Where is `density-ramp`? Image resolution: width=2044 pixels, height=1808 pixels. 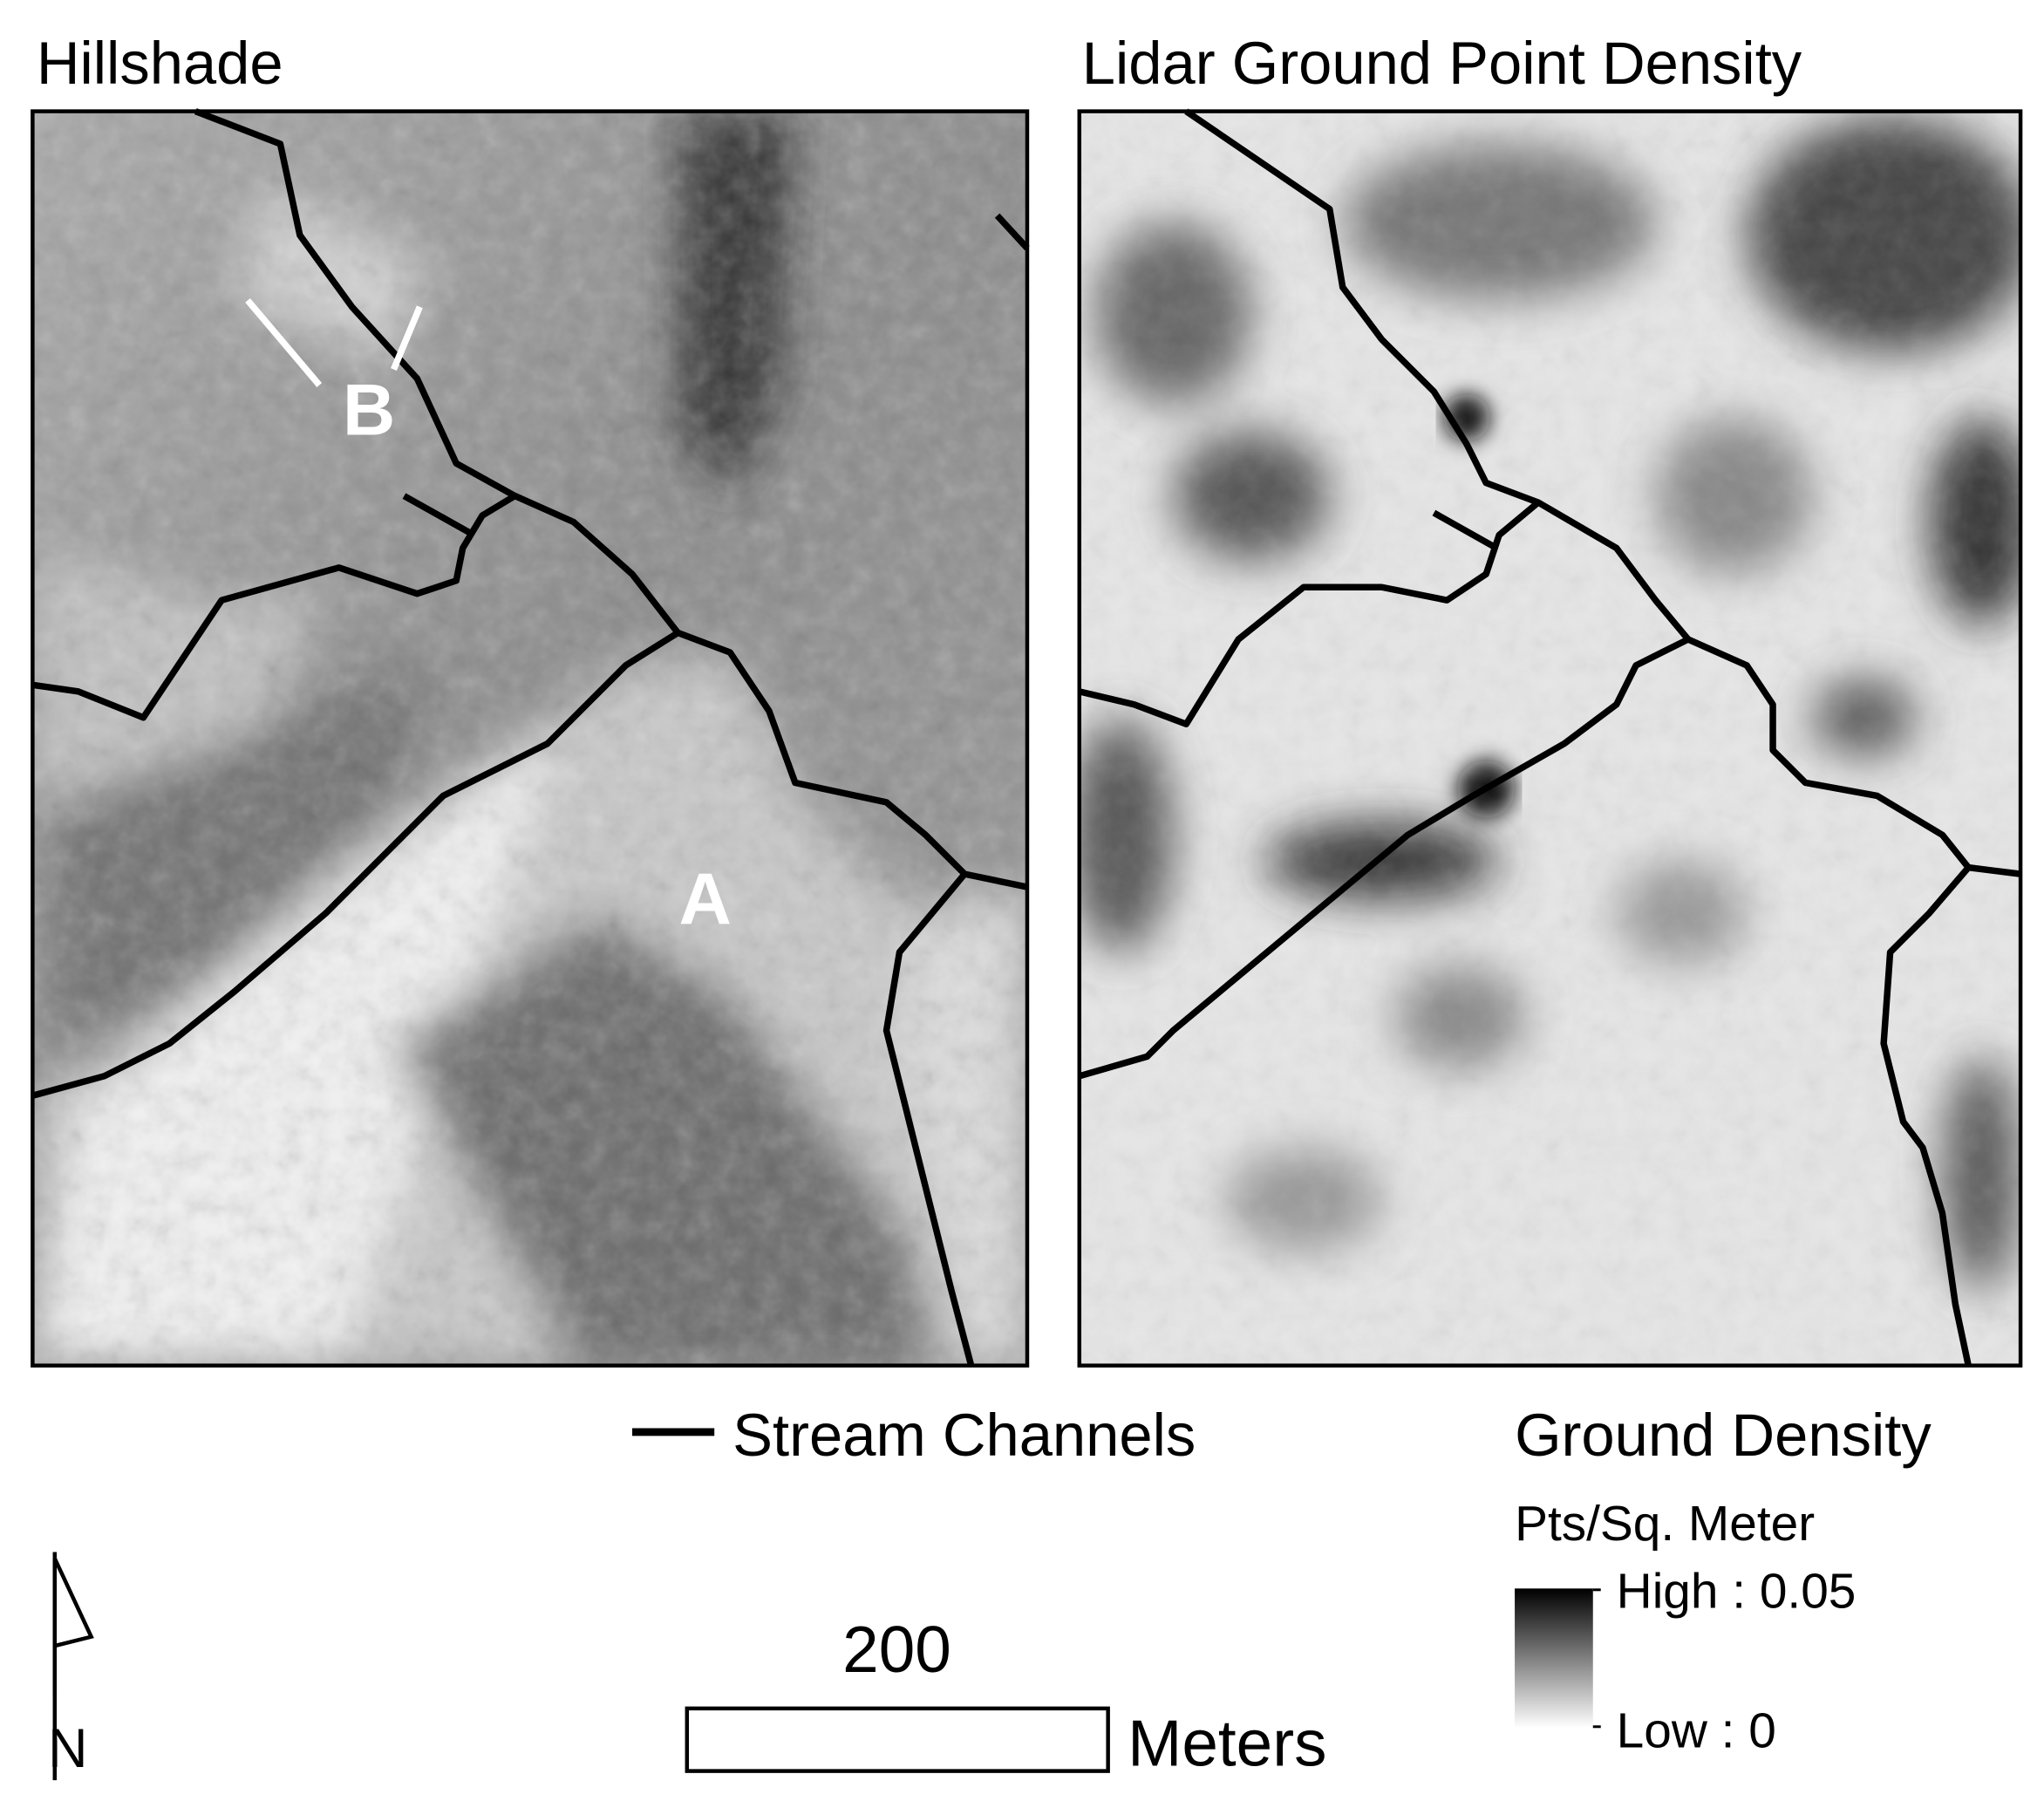
density-ramp is located at coordinates (1554, 1658).